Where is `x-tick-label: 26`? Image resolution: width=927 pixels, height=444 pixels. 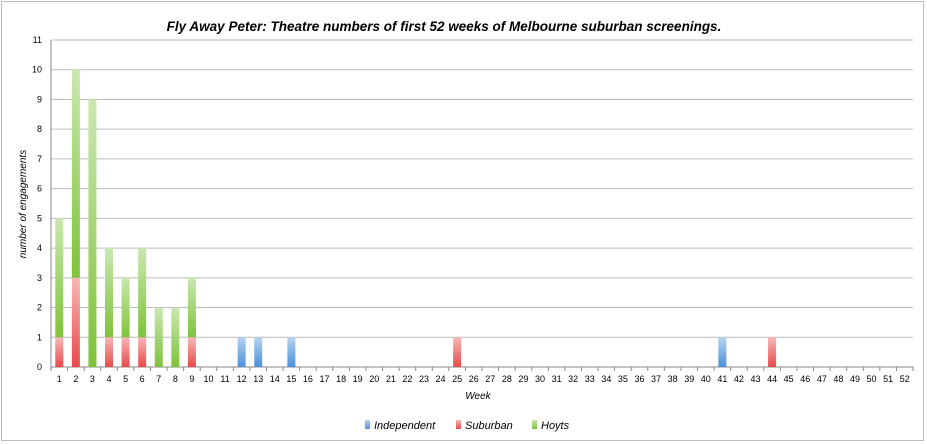 x-tick-label: 26 is located at coordinates (474, 379).